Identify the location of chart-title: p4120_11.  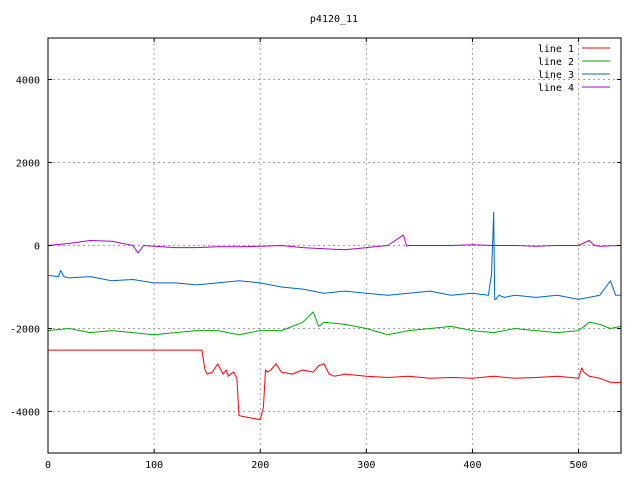
(334, 19).